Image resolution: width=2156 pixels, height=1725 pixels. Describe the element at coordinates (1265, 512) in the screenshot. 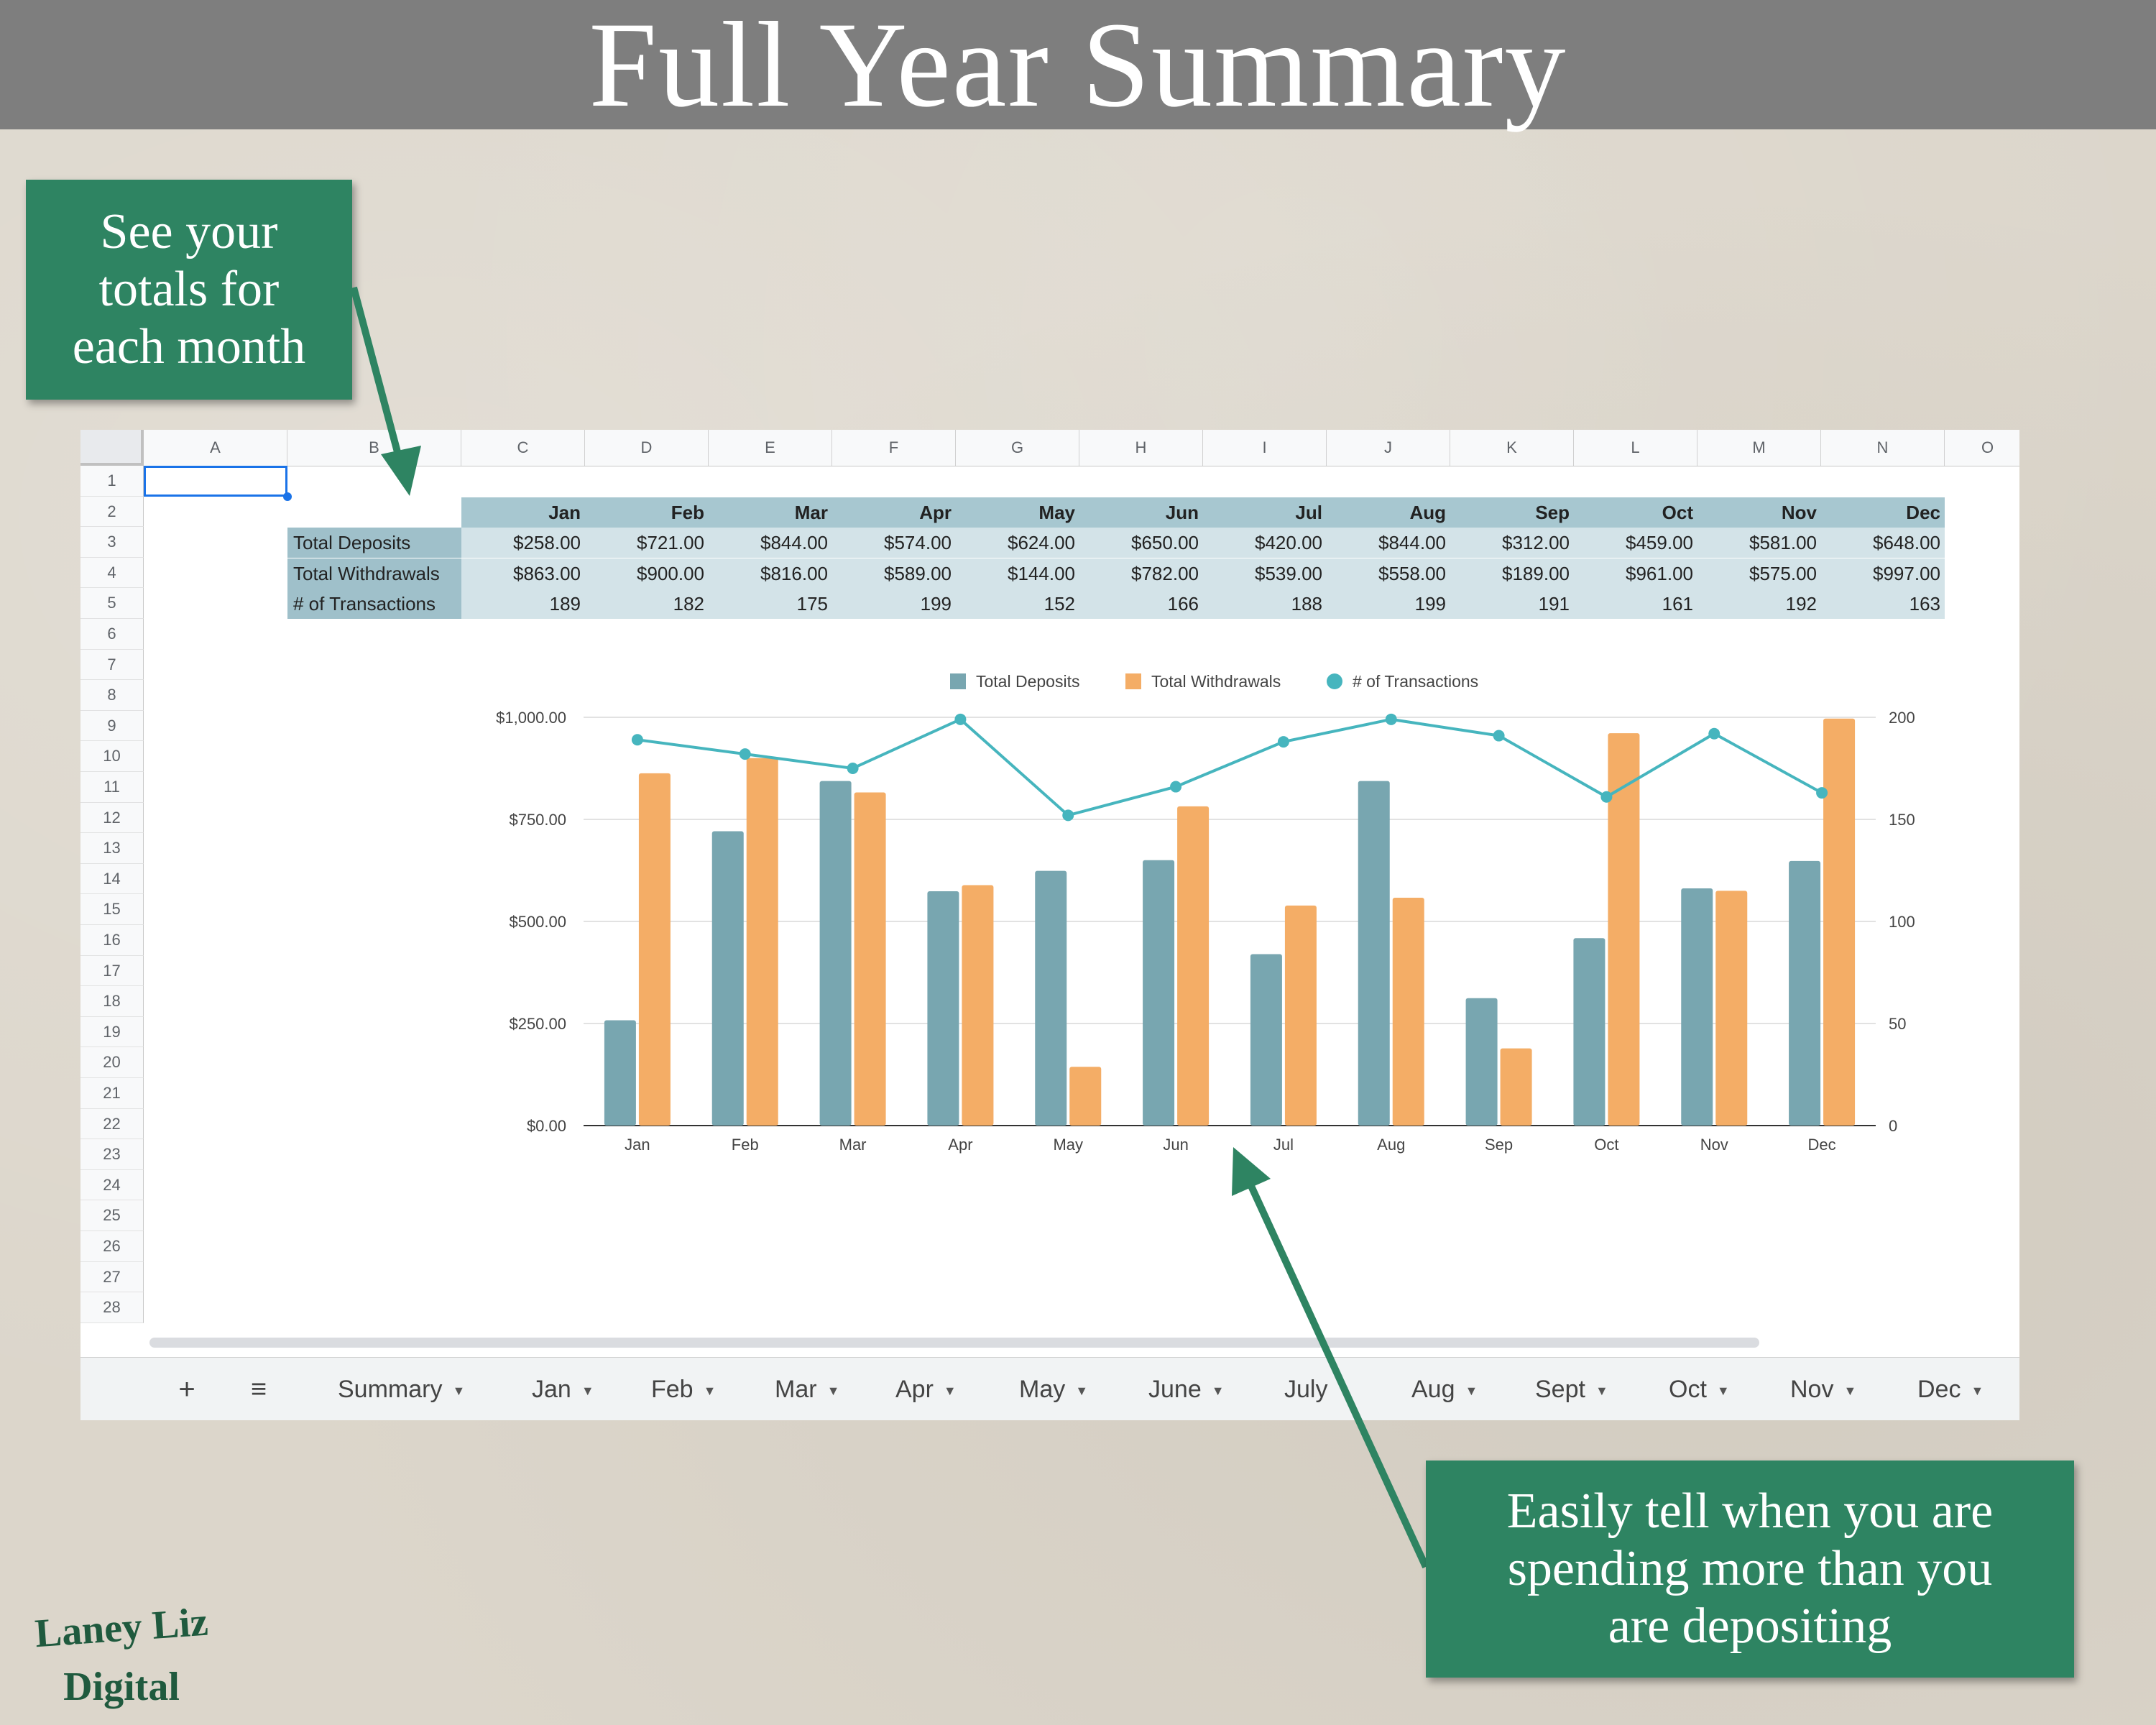

I see `table-header-jul: Jul` at that location.